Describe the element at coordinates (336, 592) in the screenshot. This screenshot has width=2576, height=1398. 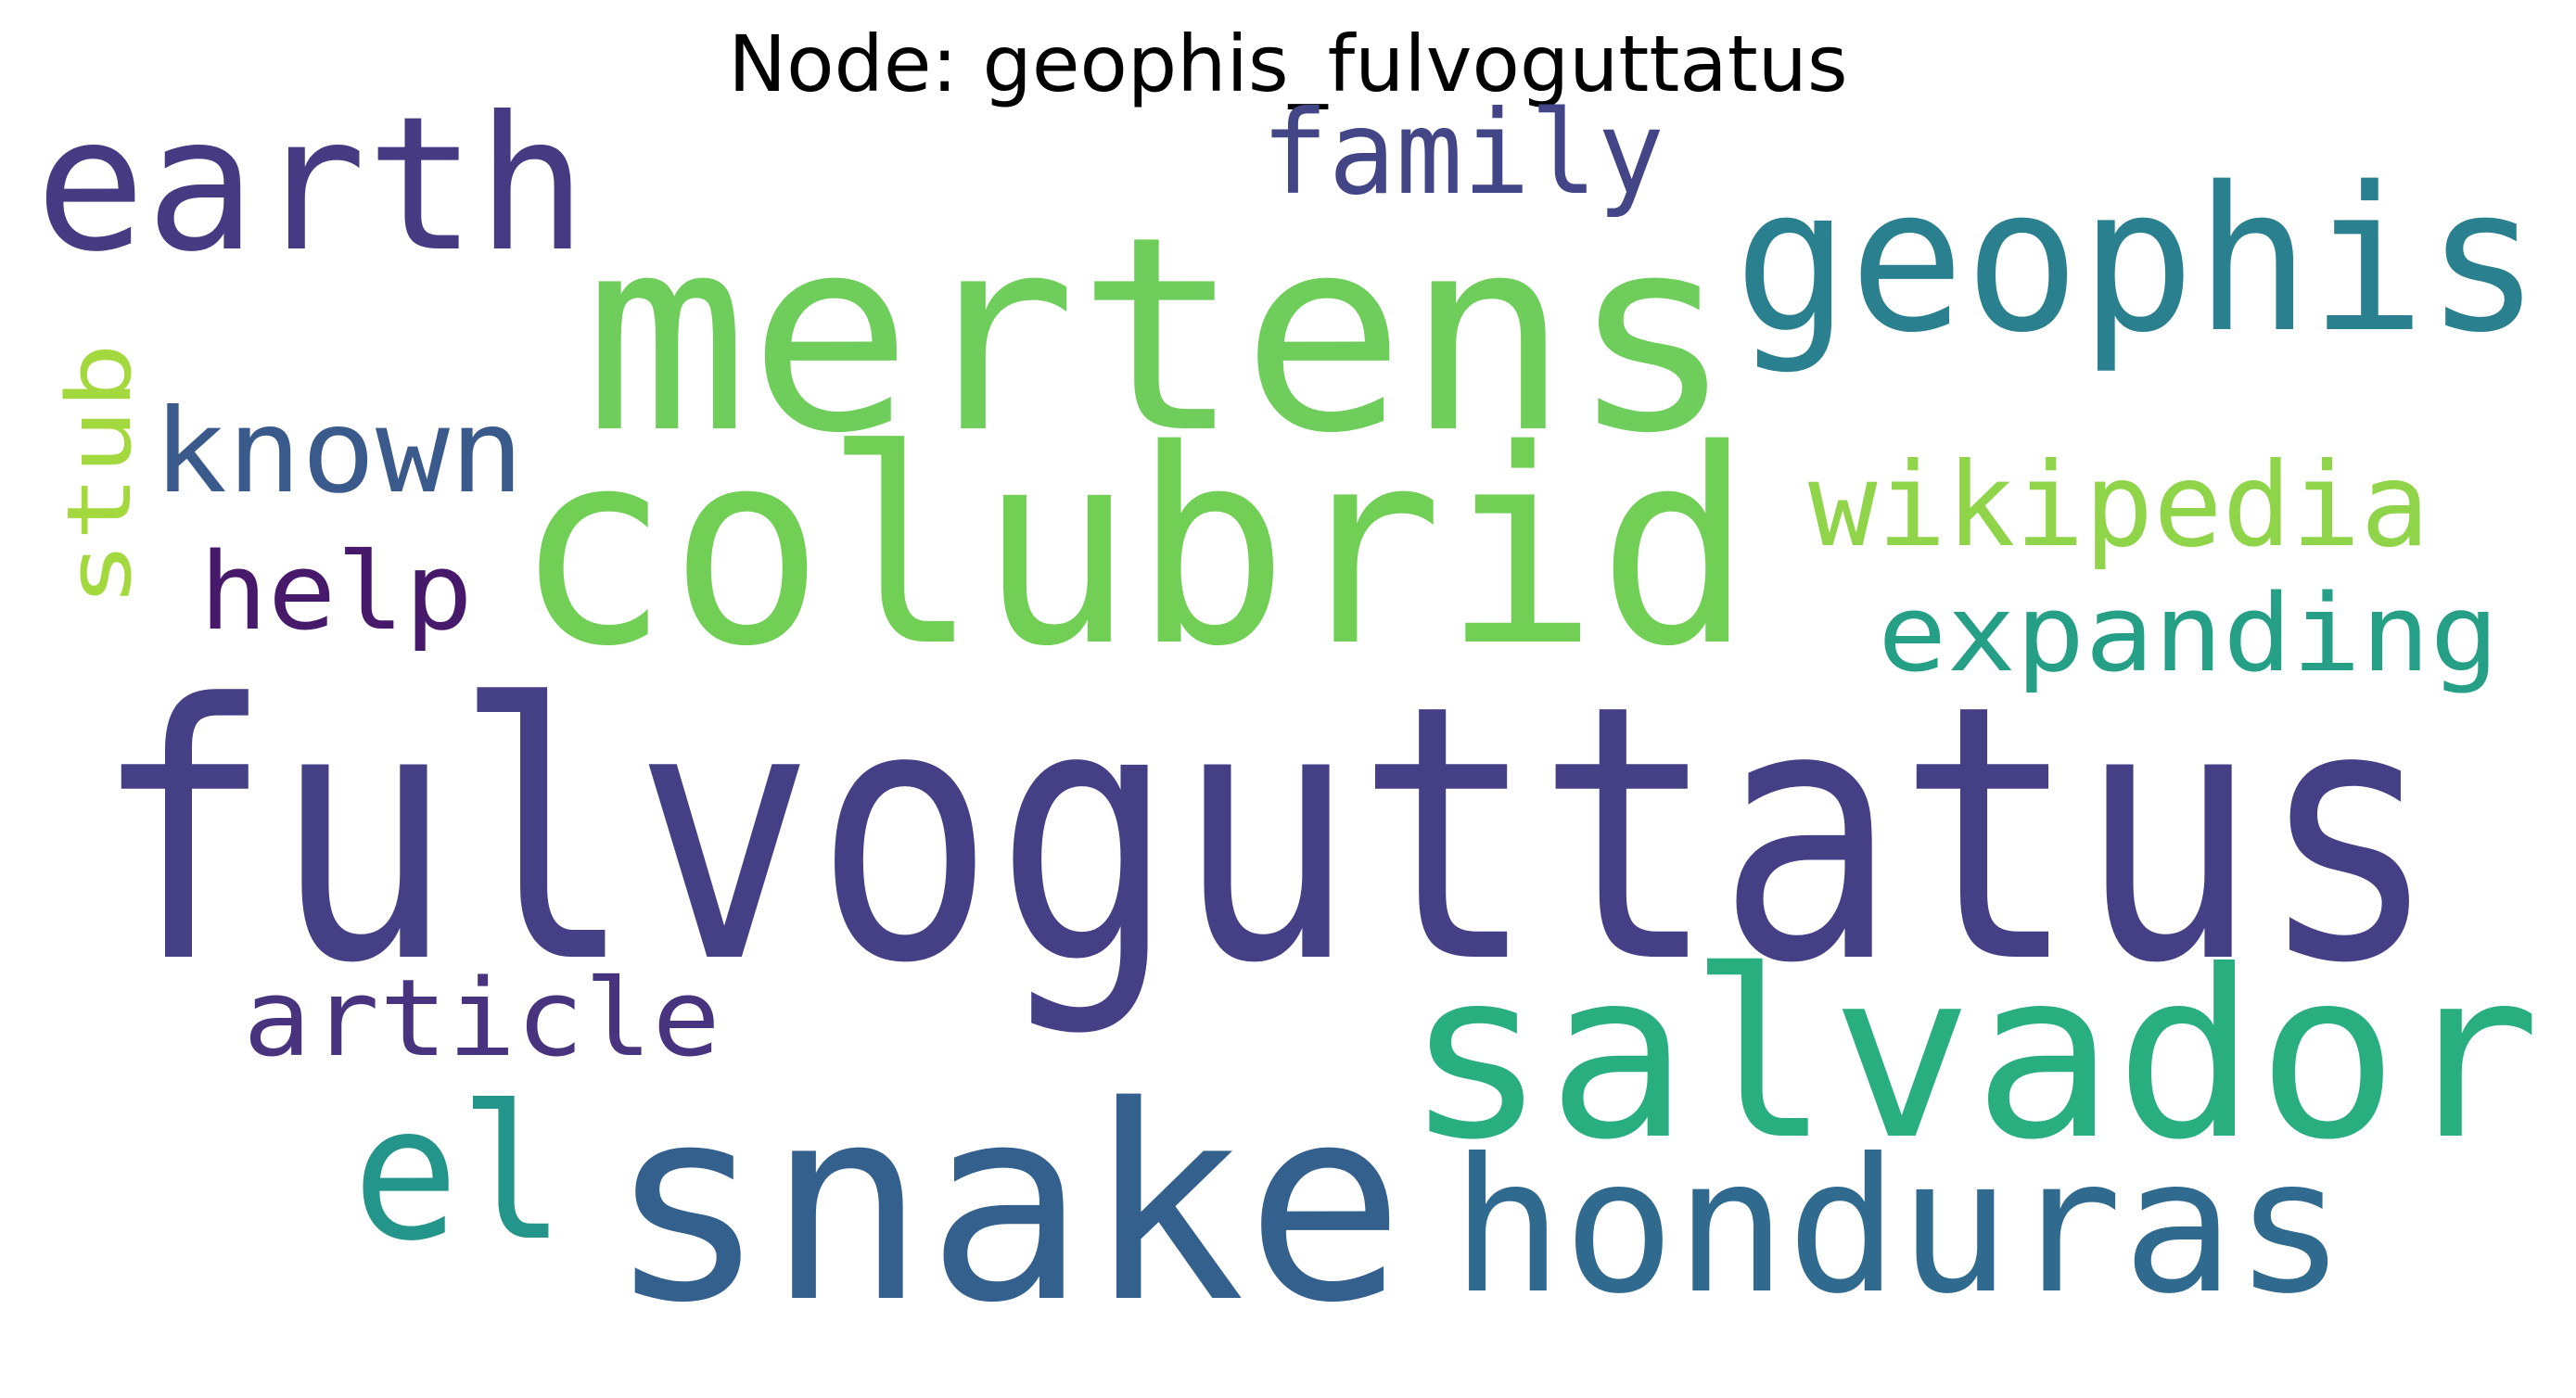
I see `word-help: help` at that location.